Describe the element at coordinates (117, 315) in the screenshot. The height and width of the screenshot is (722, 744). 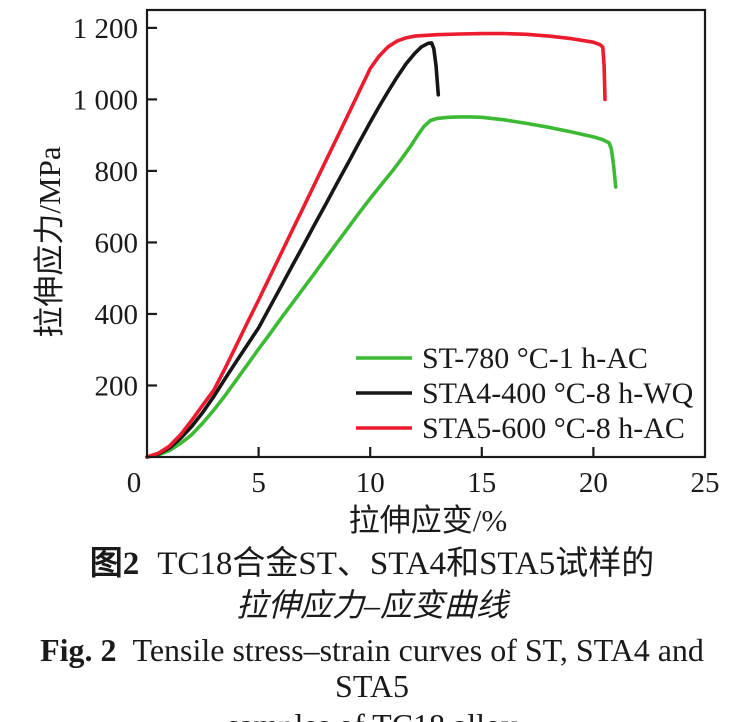
I see `y-tick-label: 400` at that location.